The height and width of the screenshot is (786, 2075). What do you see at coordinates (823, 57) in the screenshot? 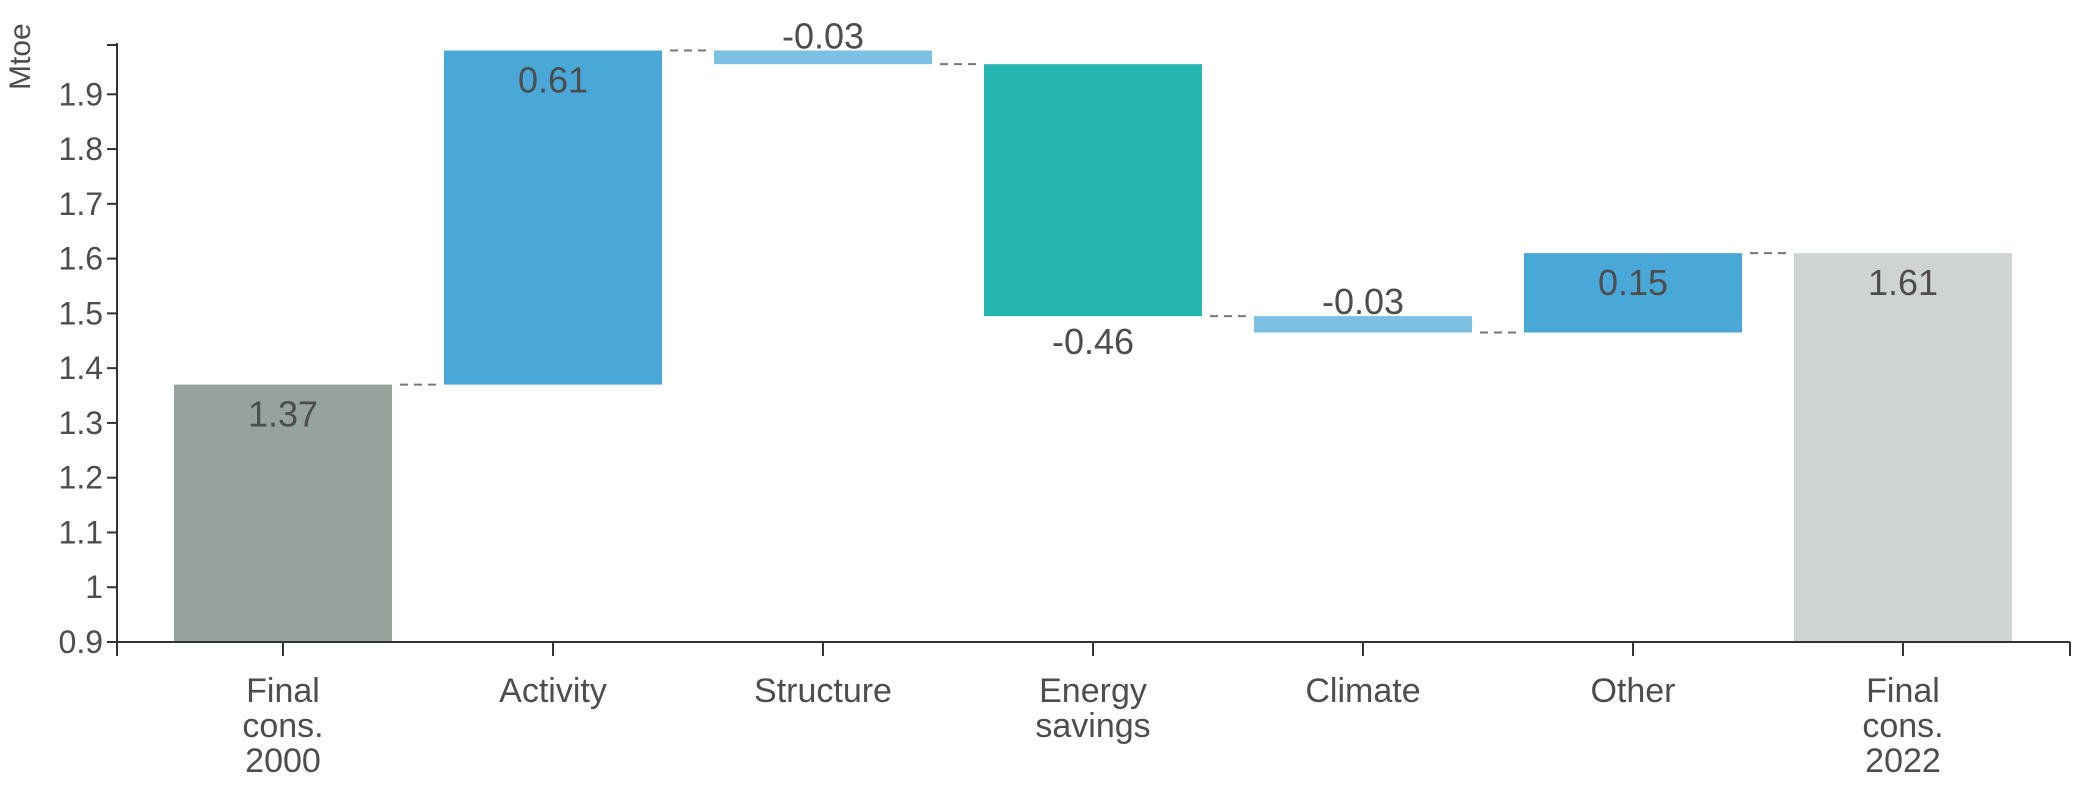
I see `bar-structure` at bounding box center [823, 57].